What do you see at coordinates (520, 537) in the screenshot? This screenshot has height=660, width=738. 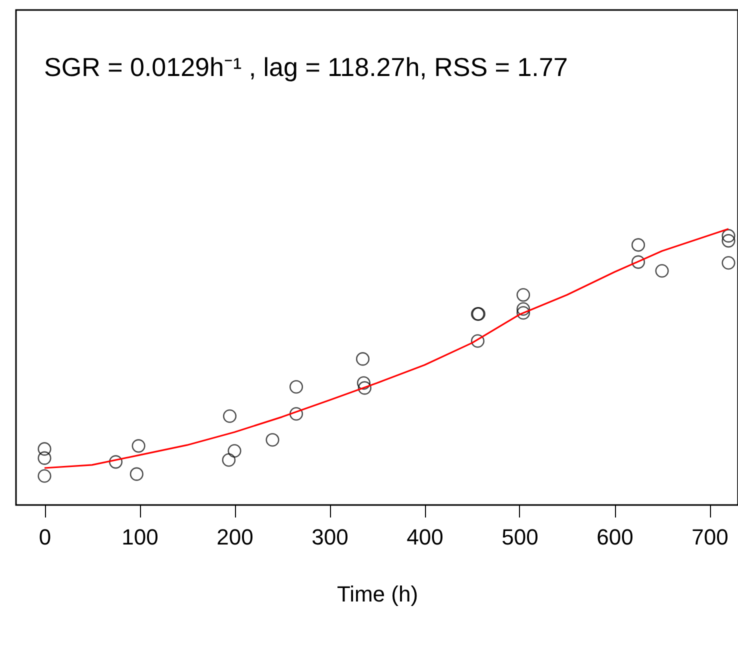 I see `x-tick-label: 500` at bounding box center [520, 537].